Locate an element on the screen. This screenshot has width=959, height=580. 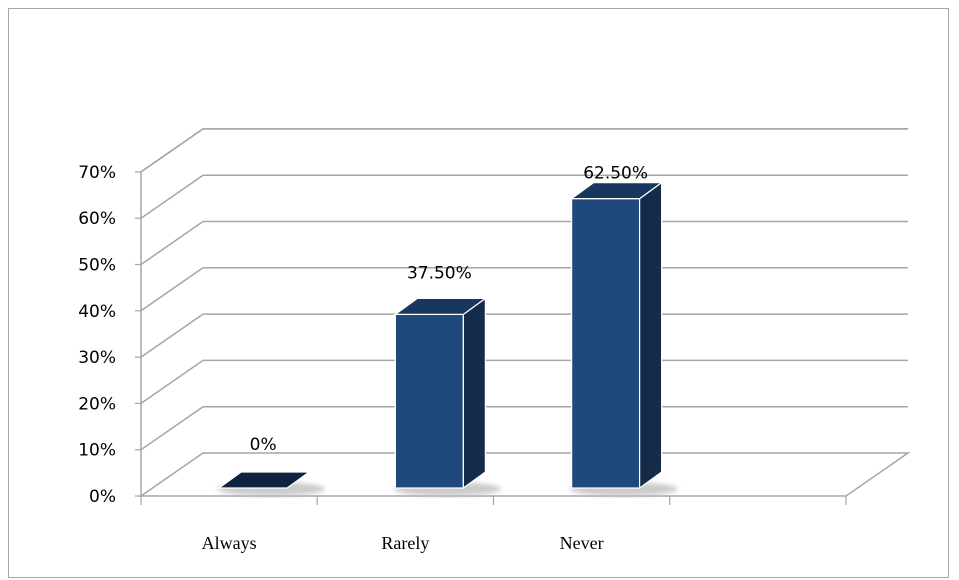
y-tick-label: 0% is located at coordinates (102, 497).